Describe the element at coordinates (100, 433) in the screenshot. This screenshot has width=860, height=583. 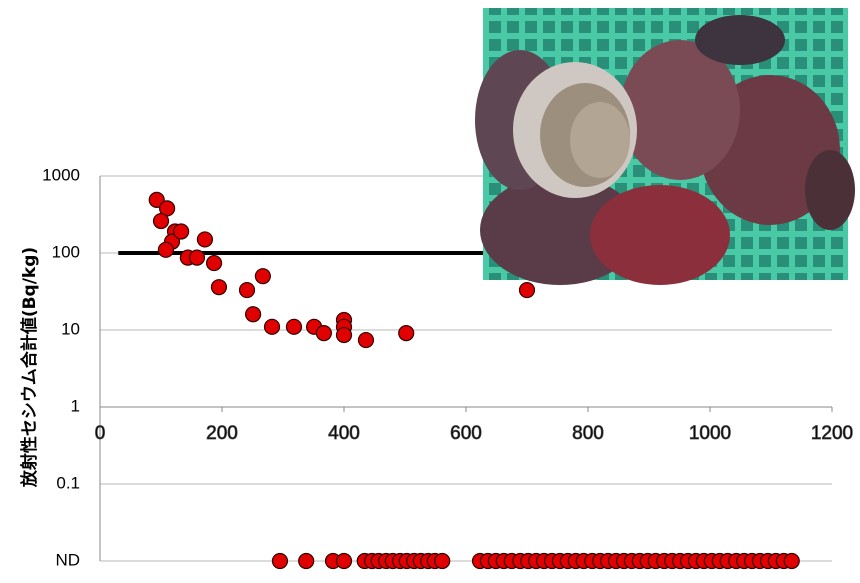
I see `x-tick-label: 0` at that location.